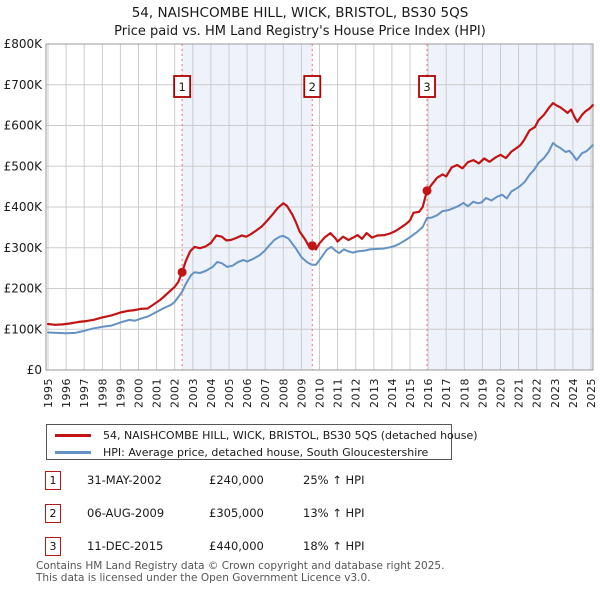  What do you see at coordinates (320, 393) in the screenshot?
I see `x-axis-label: 2010` at bounding box center [320, 393].